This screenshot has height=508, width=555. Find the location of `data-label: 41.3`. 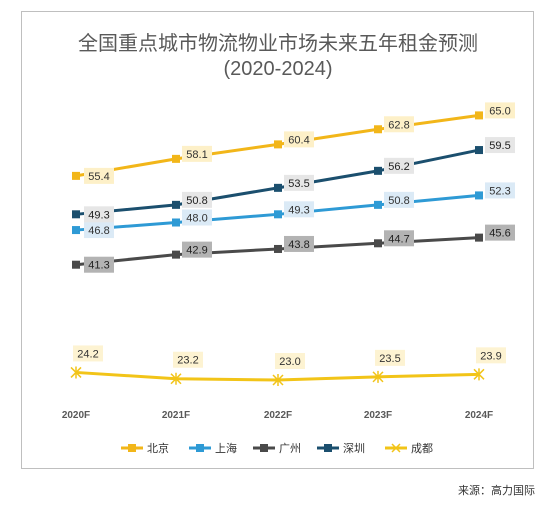

data-label: 41.3 is located at coordinates (98, 266).